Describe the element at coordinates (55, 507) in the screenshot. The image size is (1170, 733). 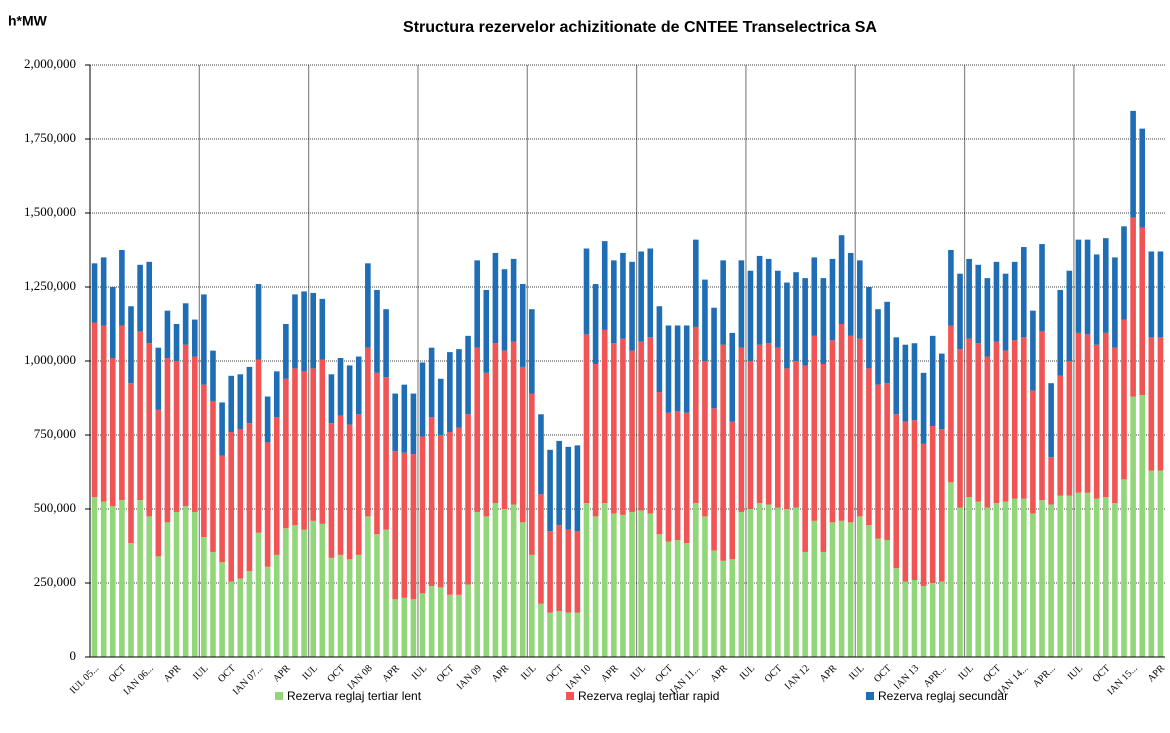
I see `y-tick-label: 500,000` at that location.